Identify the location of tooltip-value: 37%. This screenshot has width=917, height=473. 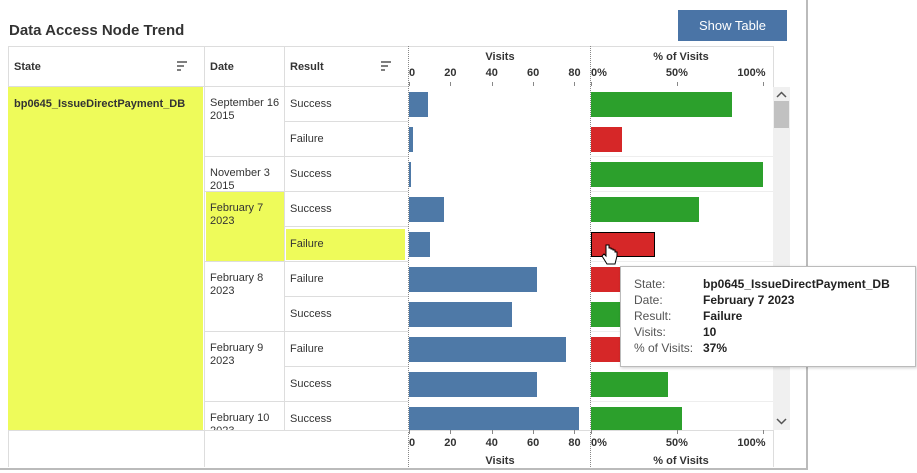
(715, 348).